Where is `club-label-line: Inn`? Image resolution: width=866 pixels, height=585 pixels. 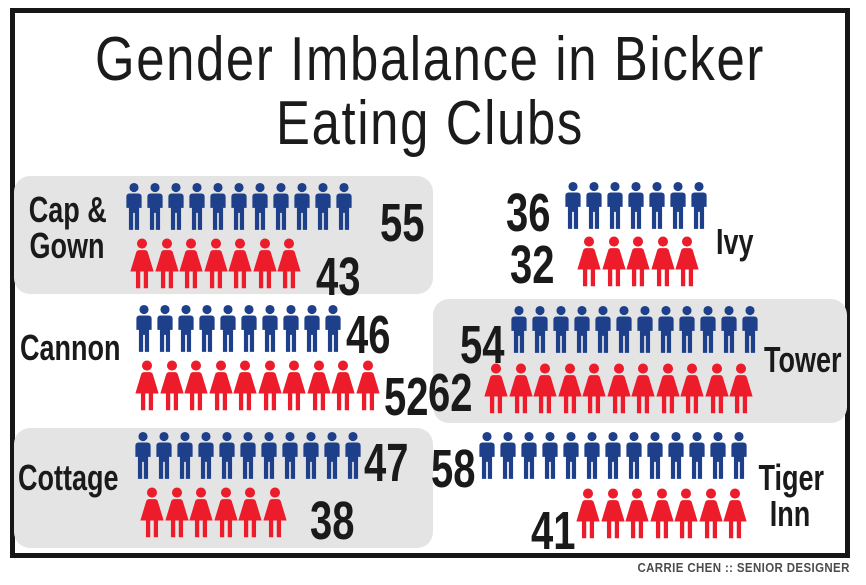 club-label-line: Inn is located at coordinates (790, 513).